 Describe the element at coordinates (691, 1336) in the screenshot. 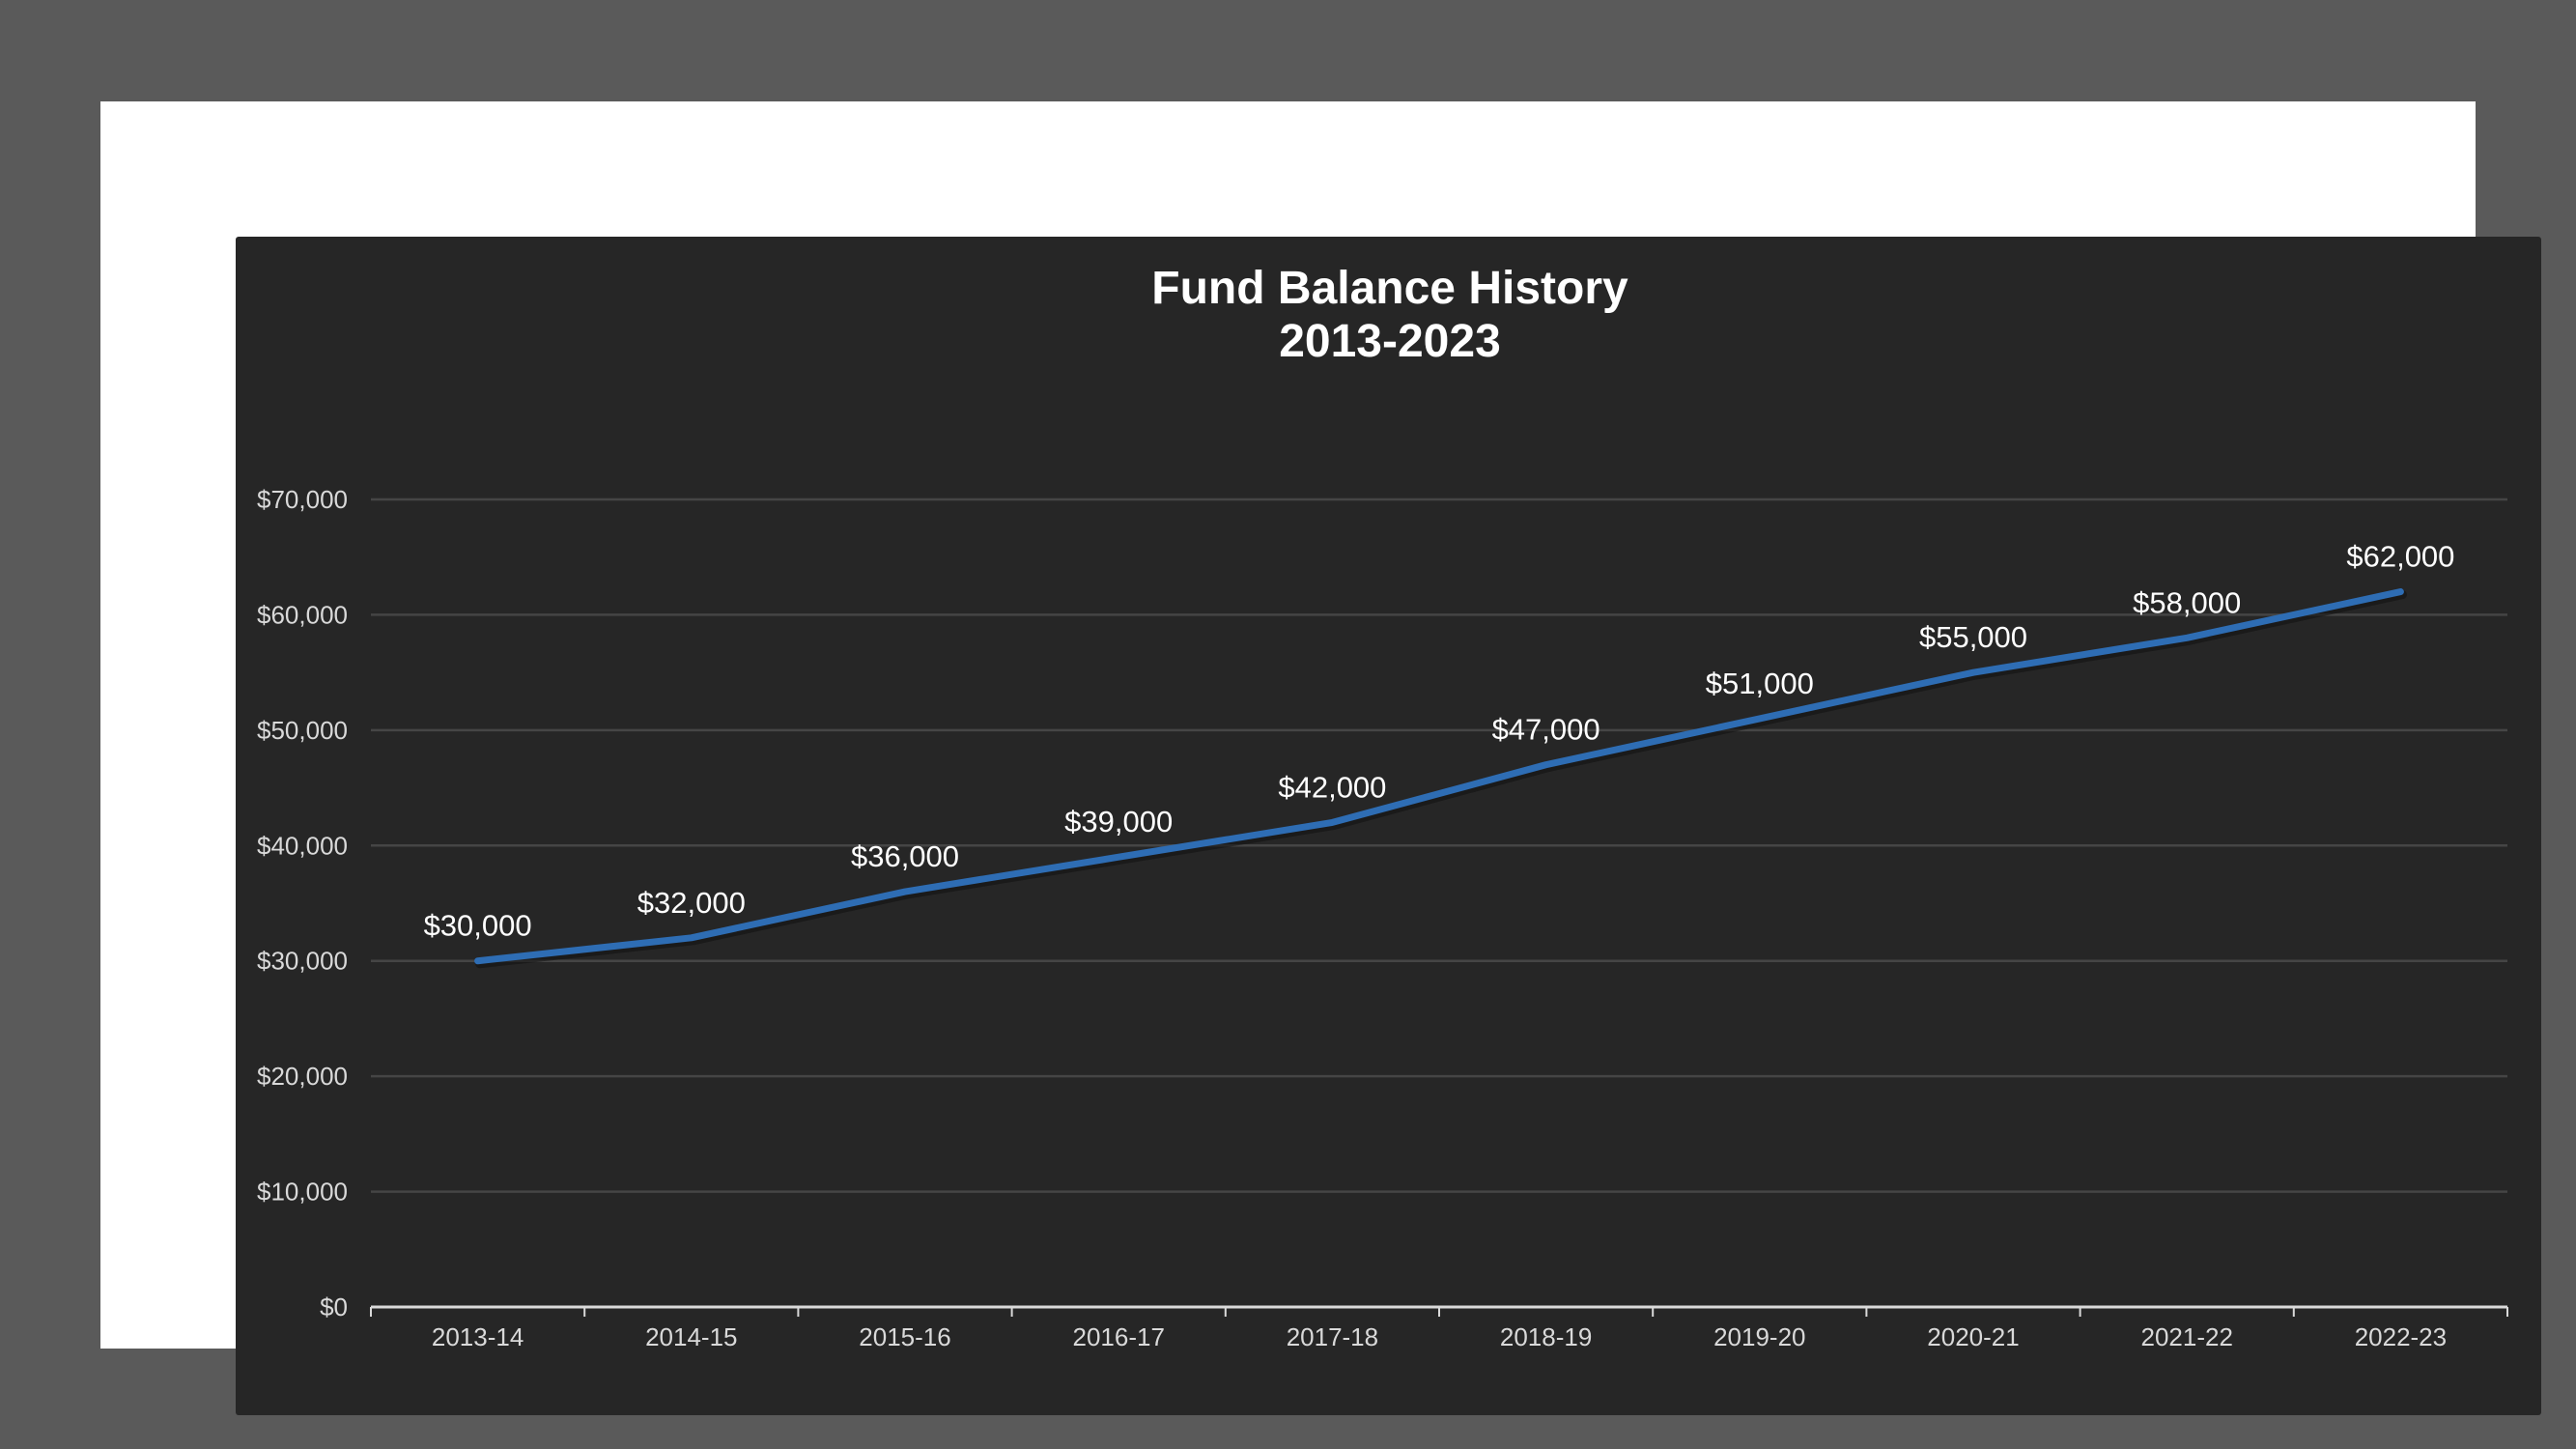

I see `x-tick-label: 2014-15` at that location.